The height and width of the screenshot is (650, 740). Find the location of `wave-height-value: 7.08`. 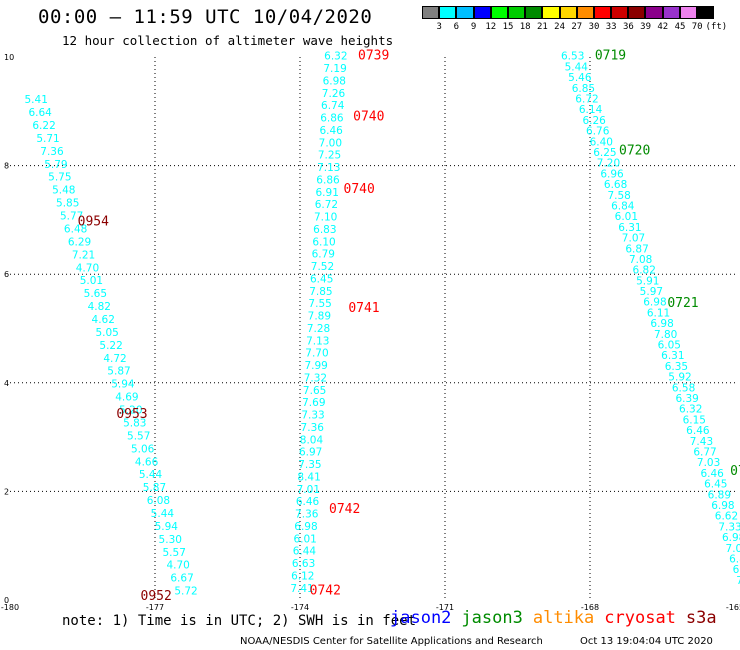

wave-height-value: 7.08 is located at coordinates (640, 260).